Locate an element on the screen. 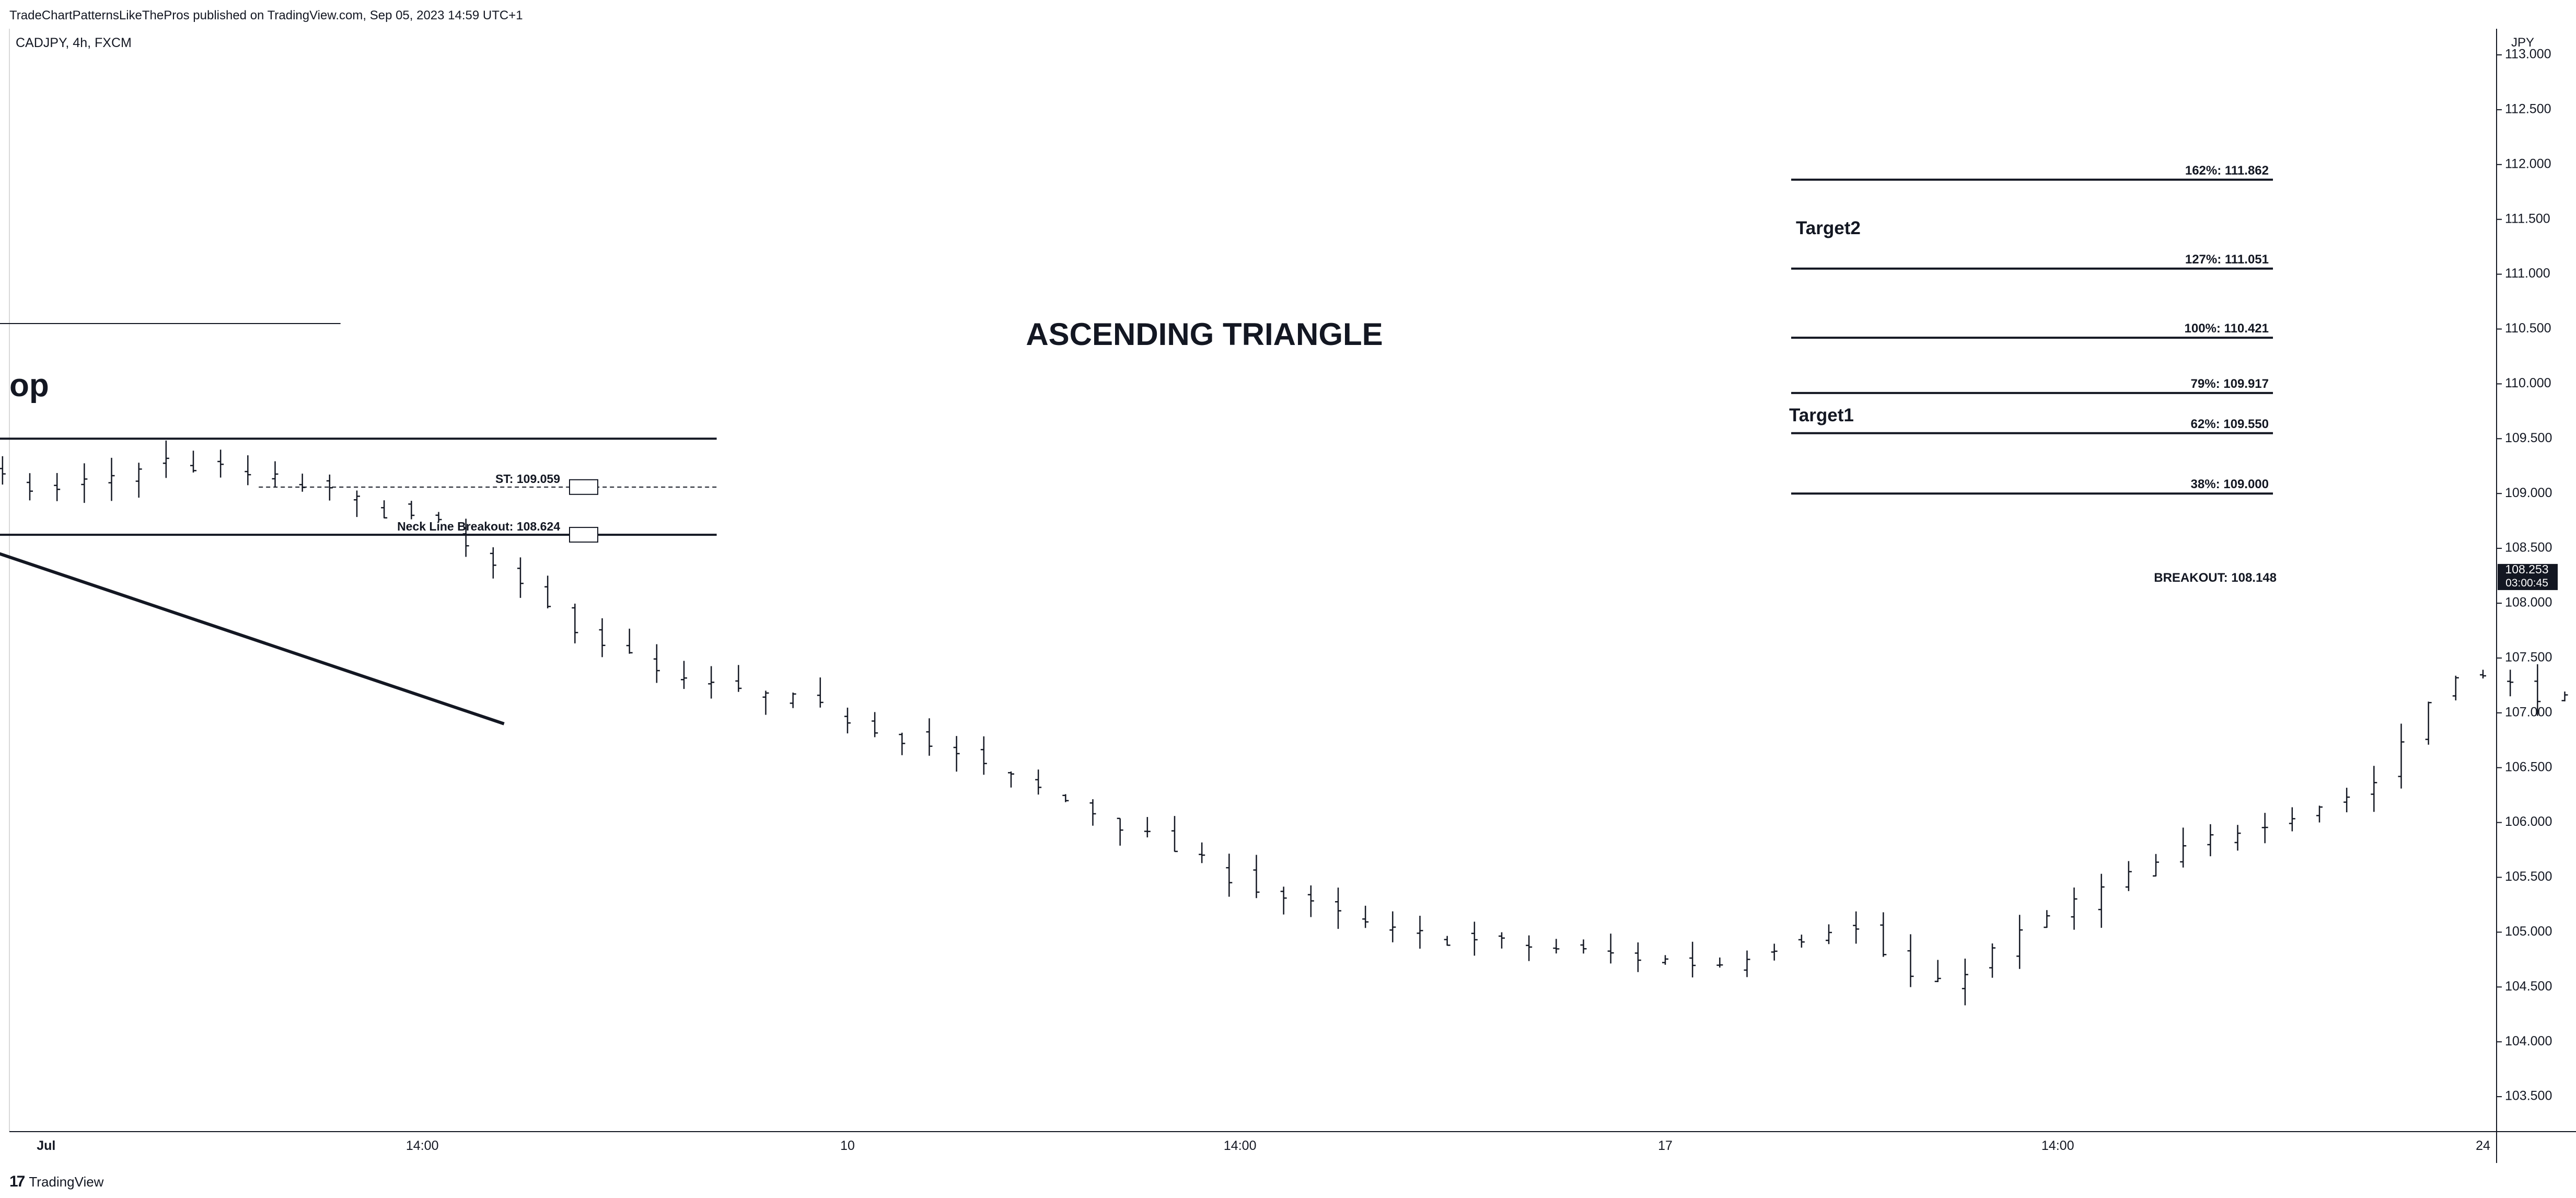 The width and height of the screenshot is (2576, 1198). price-tick-label: 111.500 is located at coordinates (2527, 218).